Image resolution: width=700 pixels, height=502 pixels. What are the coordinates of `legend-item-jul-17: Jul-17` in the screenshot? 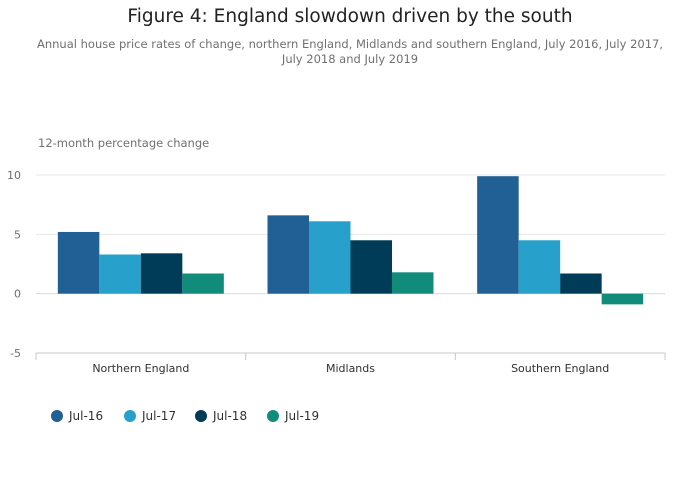 It's located at (150, 416).